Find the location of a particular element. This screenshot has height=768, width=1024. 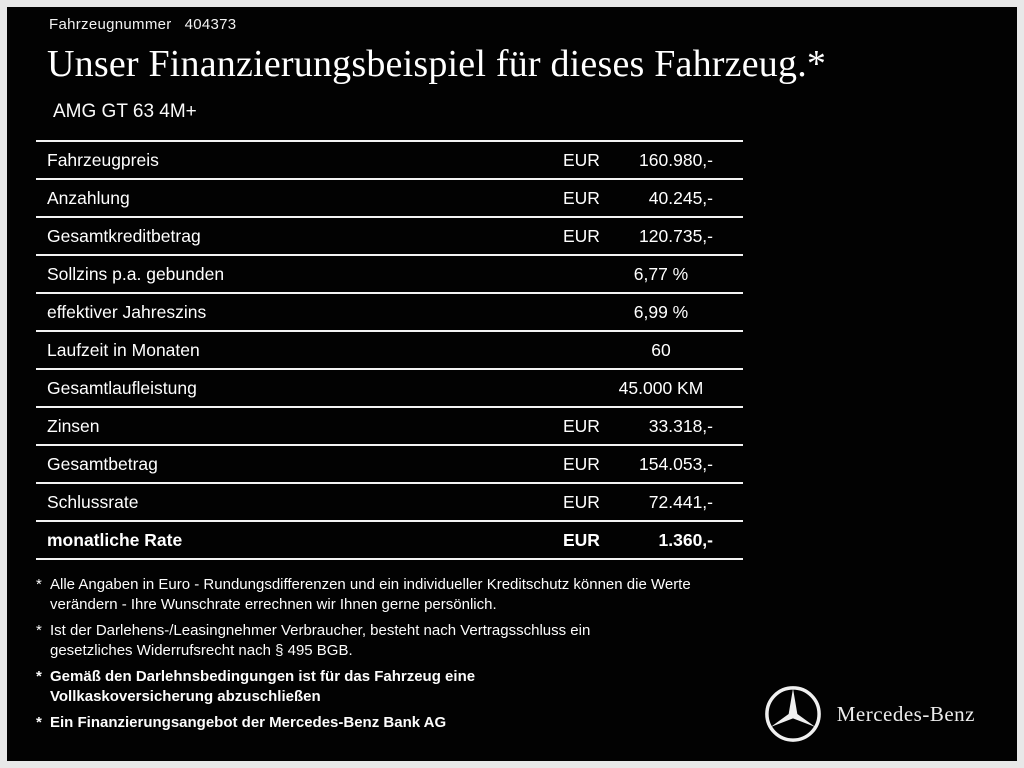

row-amount: 160.980,- is located at coordinates (676, 159).